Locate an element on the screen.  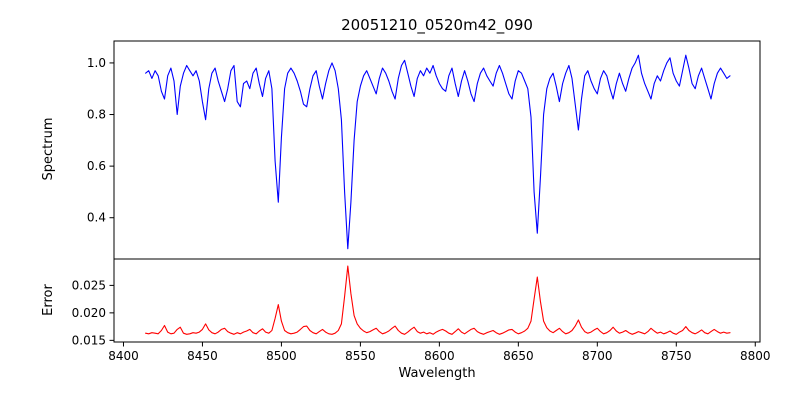
x-tick-label: 8700 is located at coordinates (597, 356).